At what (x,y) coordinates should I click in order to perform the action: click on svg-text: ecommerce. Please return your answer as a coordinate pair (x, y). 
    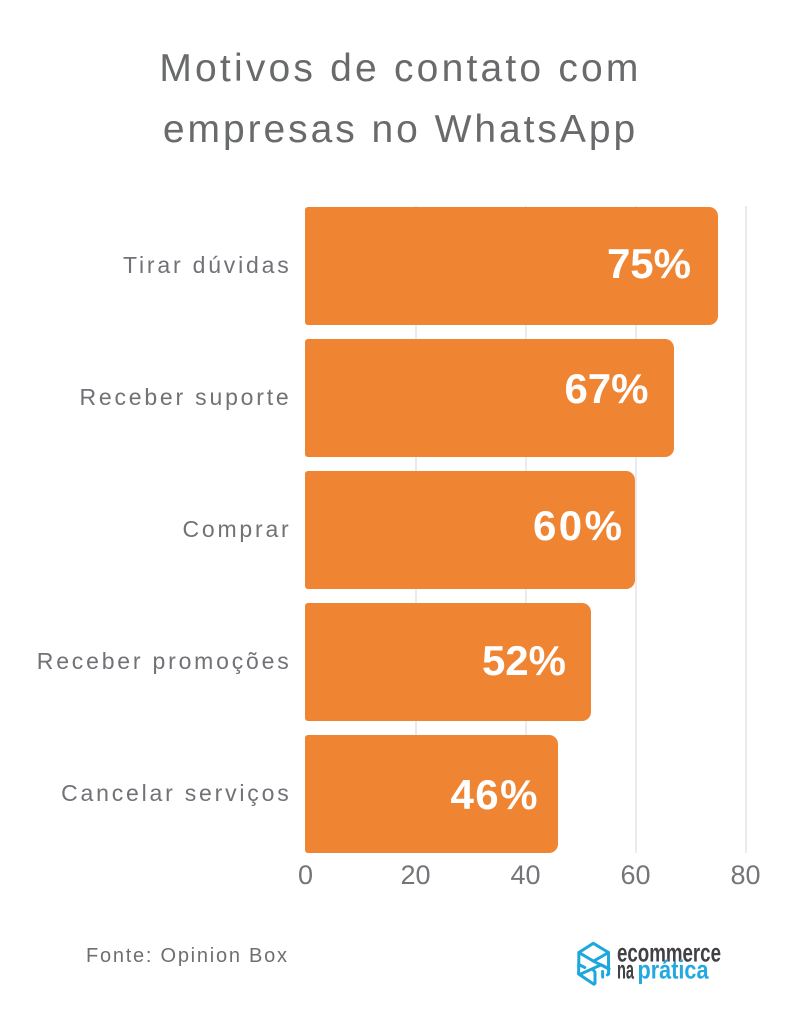
    Looking at the image, I should click on (669, 953).